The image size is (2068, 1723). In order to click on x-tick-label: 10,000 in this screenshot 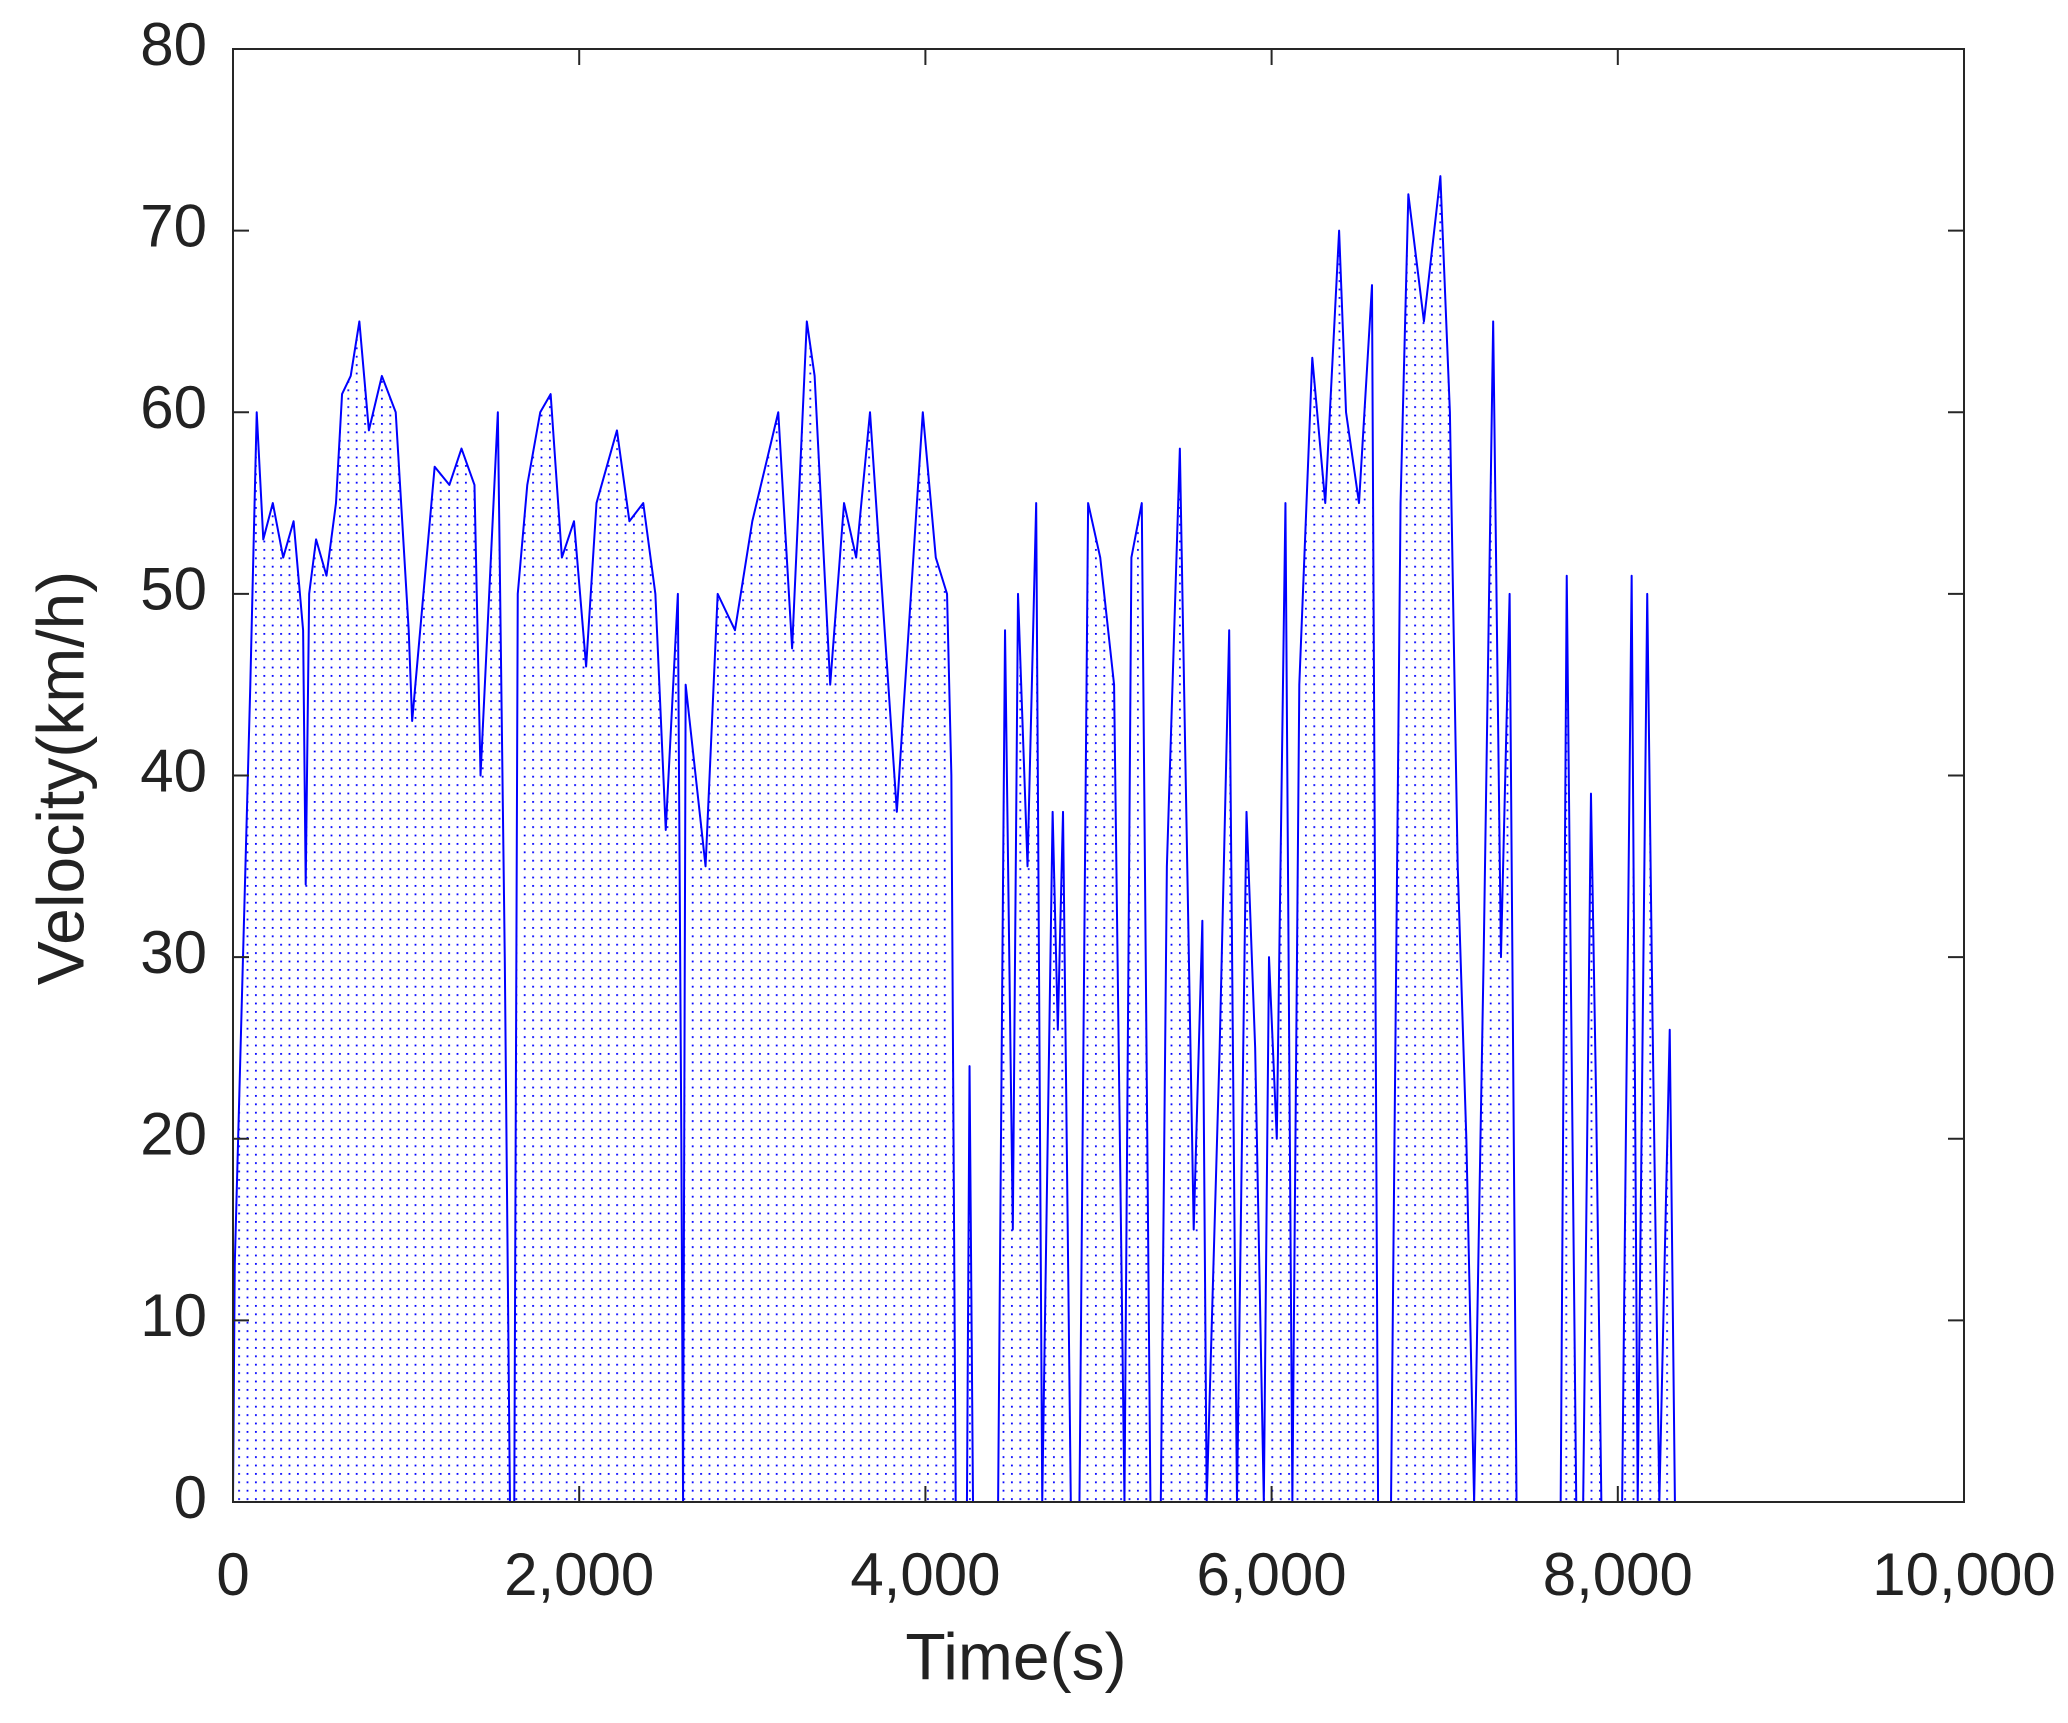, I will do `click(1964, 1574)`.